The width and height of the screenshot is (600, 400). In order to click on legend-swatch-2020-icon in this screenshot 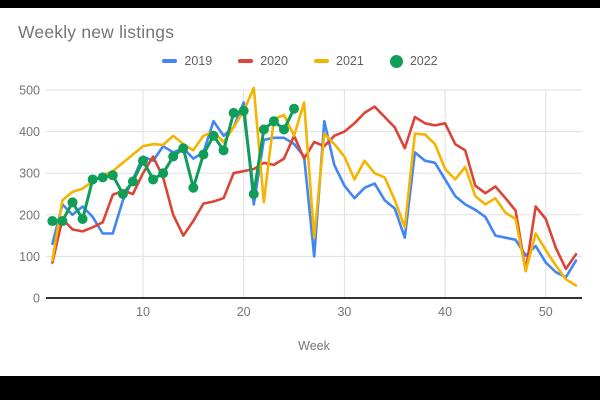, I will do `click(246, 61)`.